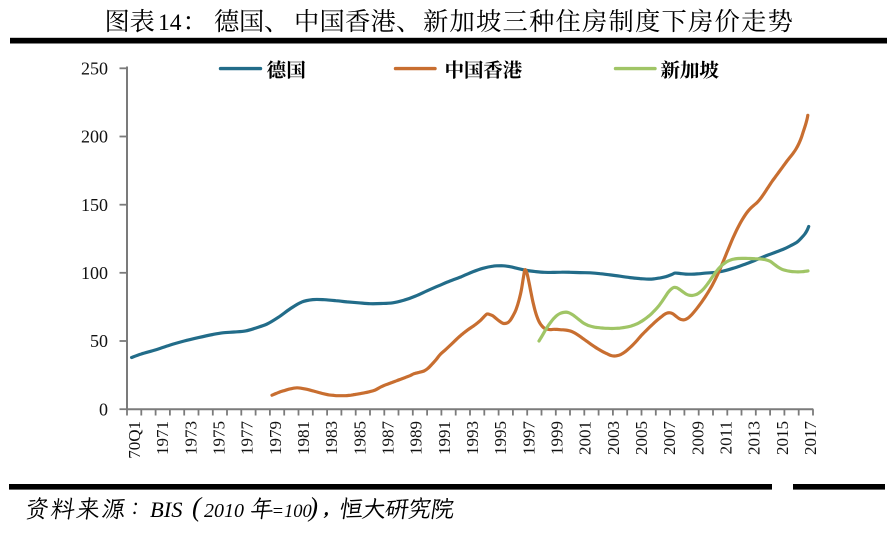  Describe the element at coordinates (500, 438) in the screenshot. I see `svg-text: 1995` at that location.